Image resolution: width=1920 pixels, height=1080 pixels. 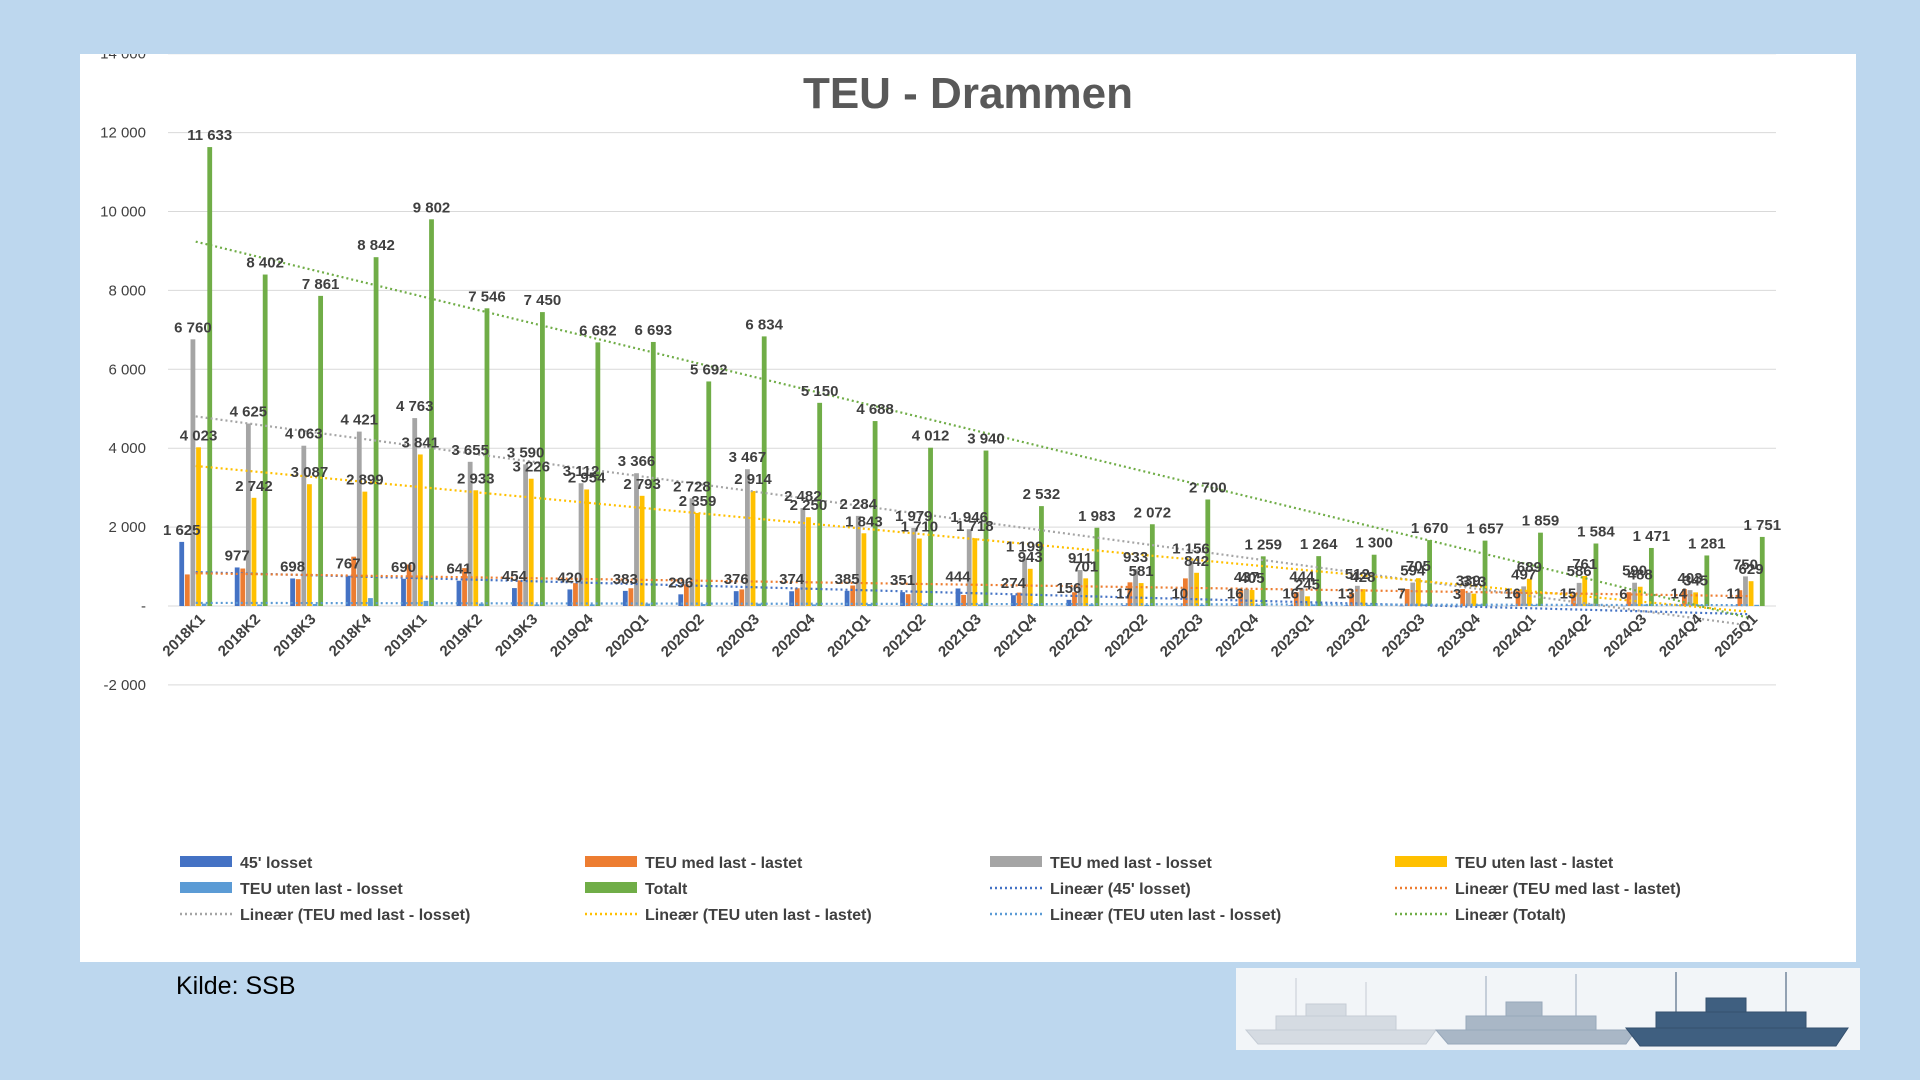 I want to click on data-label: 3 112, so click(x=581, y=471).